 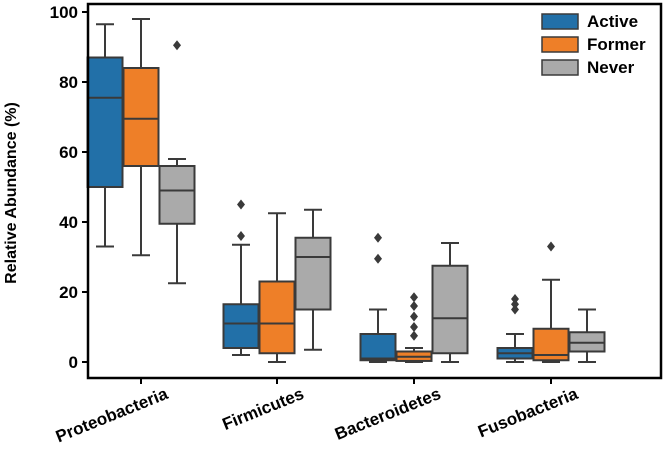 What do you see at coordinates (551, 302) in the screenshot?
I see `box-former-fusobacteria` at bounding box center [551, 302].